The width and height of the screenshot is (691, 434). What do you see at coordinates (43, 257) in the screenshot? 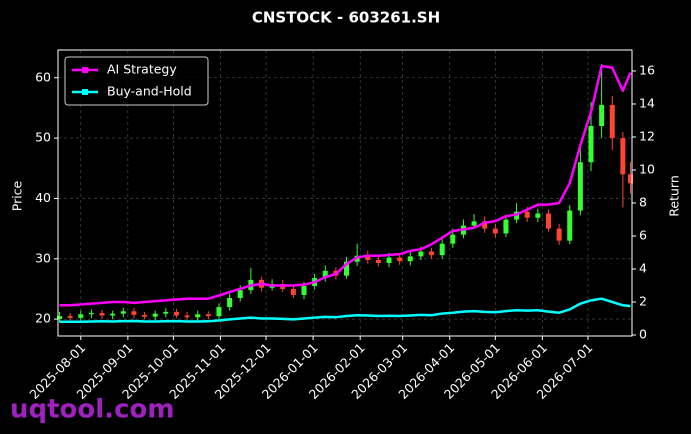
I see `y-tick-label: 30` at bounding box center [43, 257].